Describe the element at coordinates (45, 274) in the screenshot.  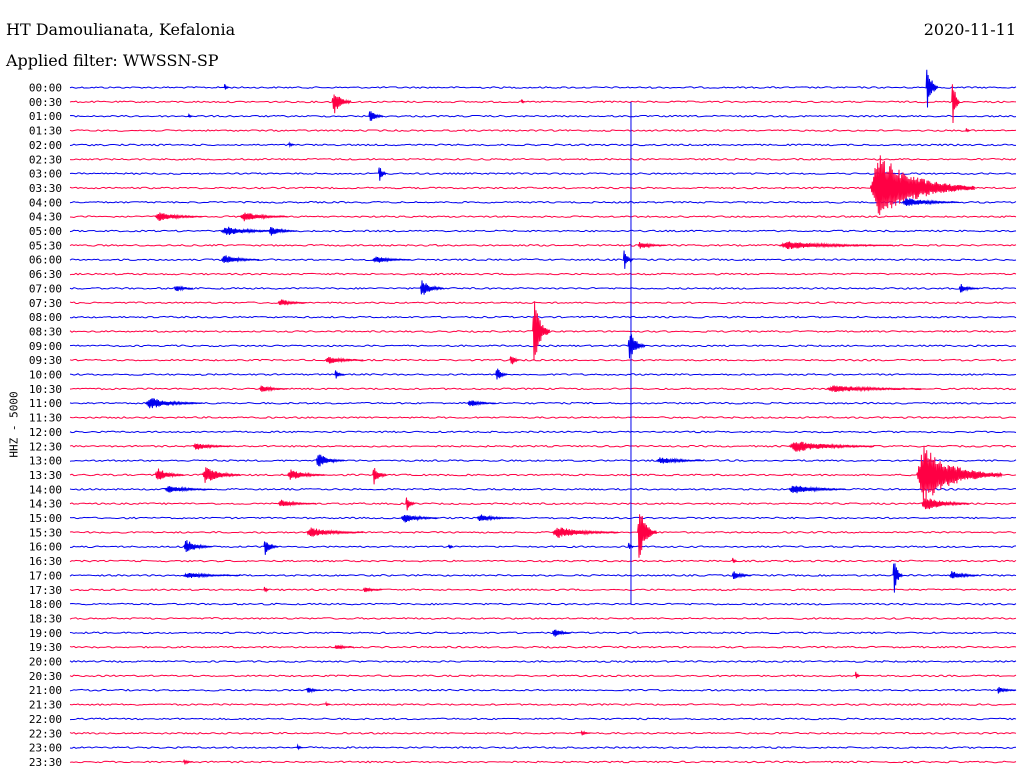
I see `time-label: 06:30` at that location.